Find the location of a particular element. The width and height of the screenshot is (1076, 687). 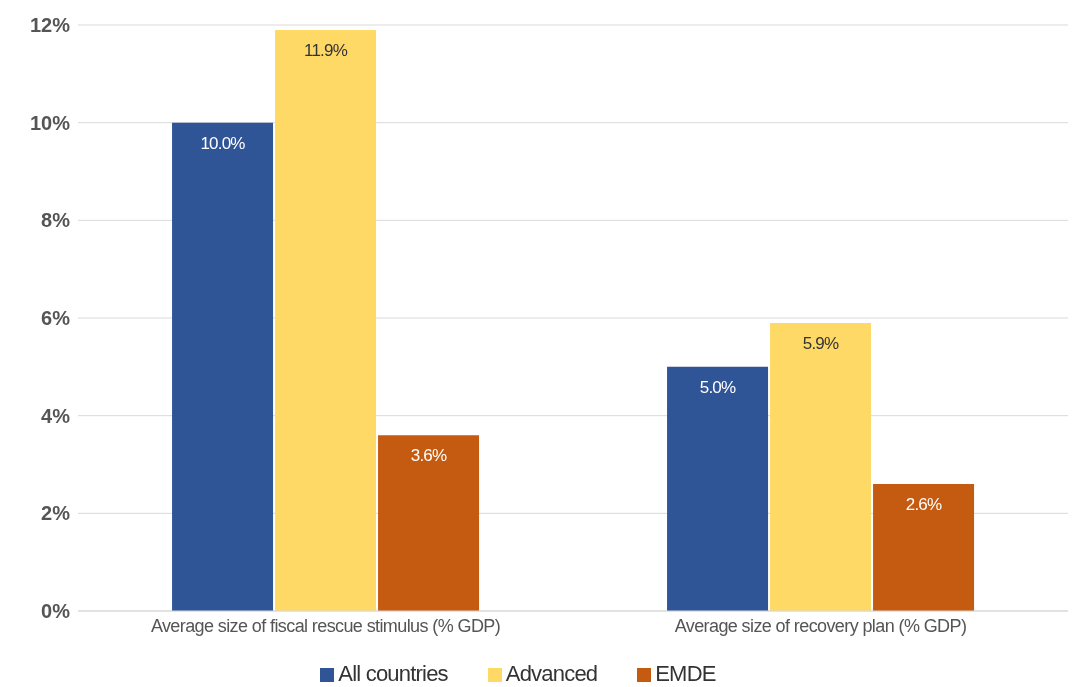

legend-label: All countries is located at coordinates (393, 673).